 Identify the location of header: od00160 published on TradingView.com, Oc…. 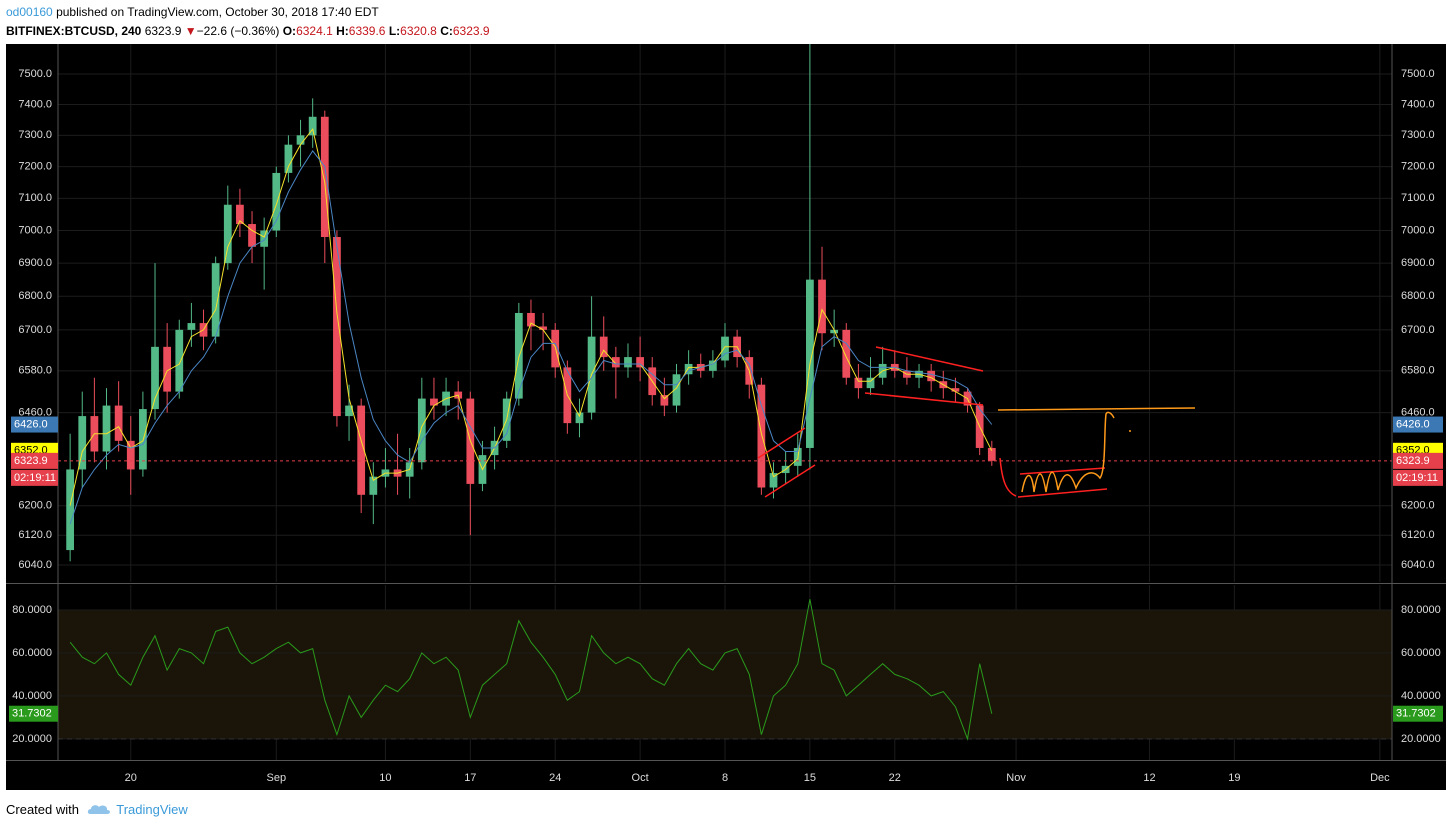
(248, 22).